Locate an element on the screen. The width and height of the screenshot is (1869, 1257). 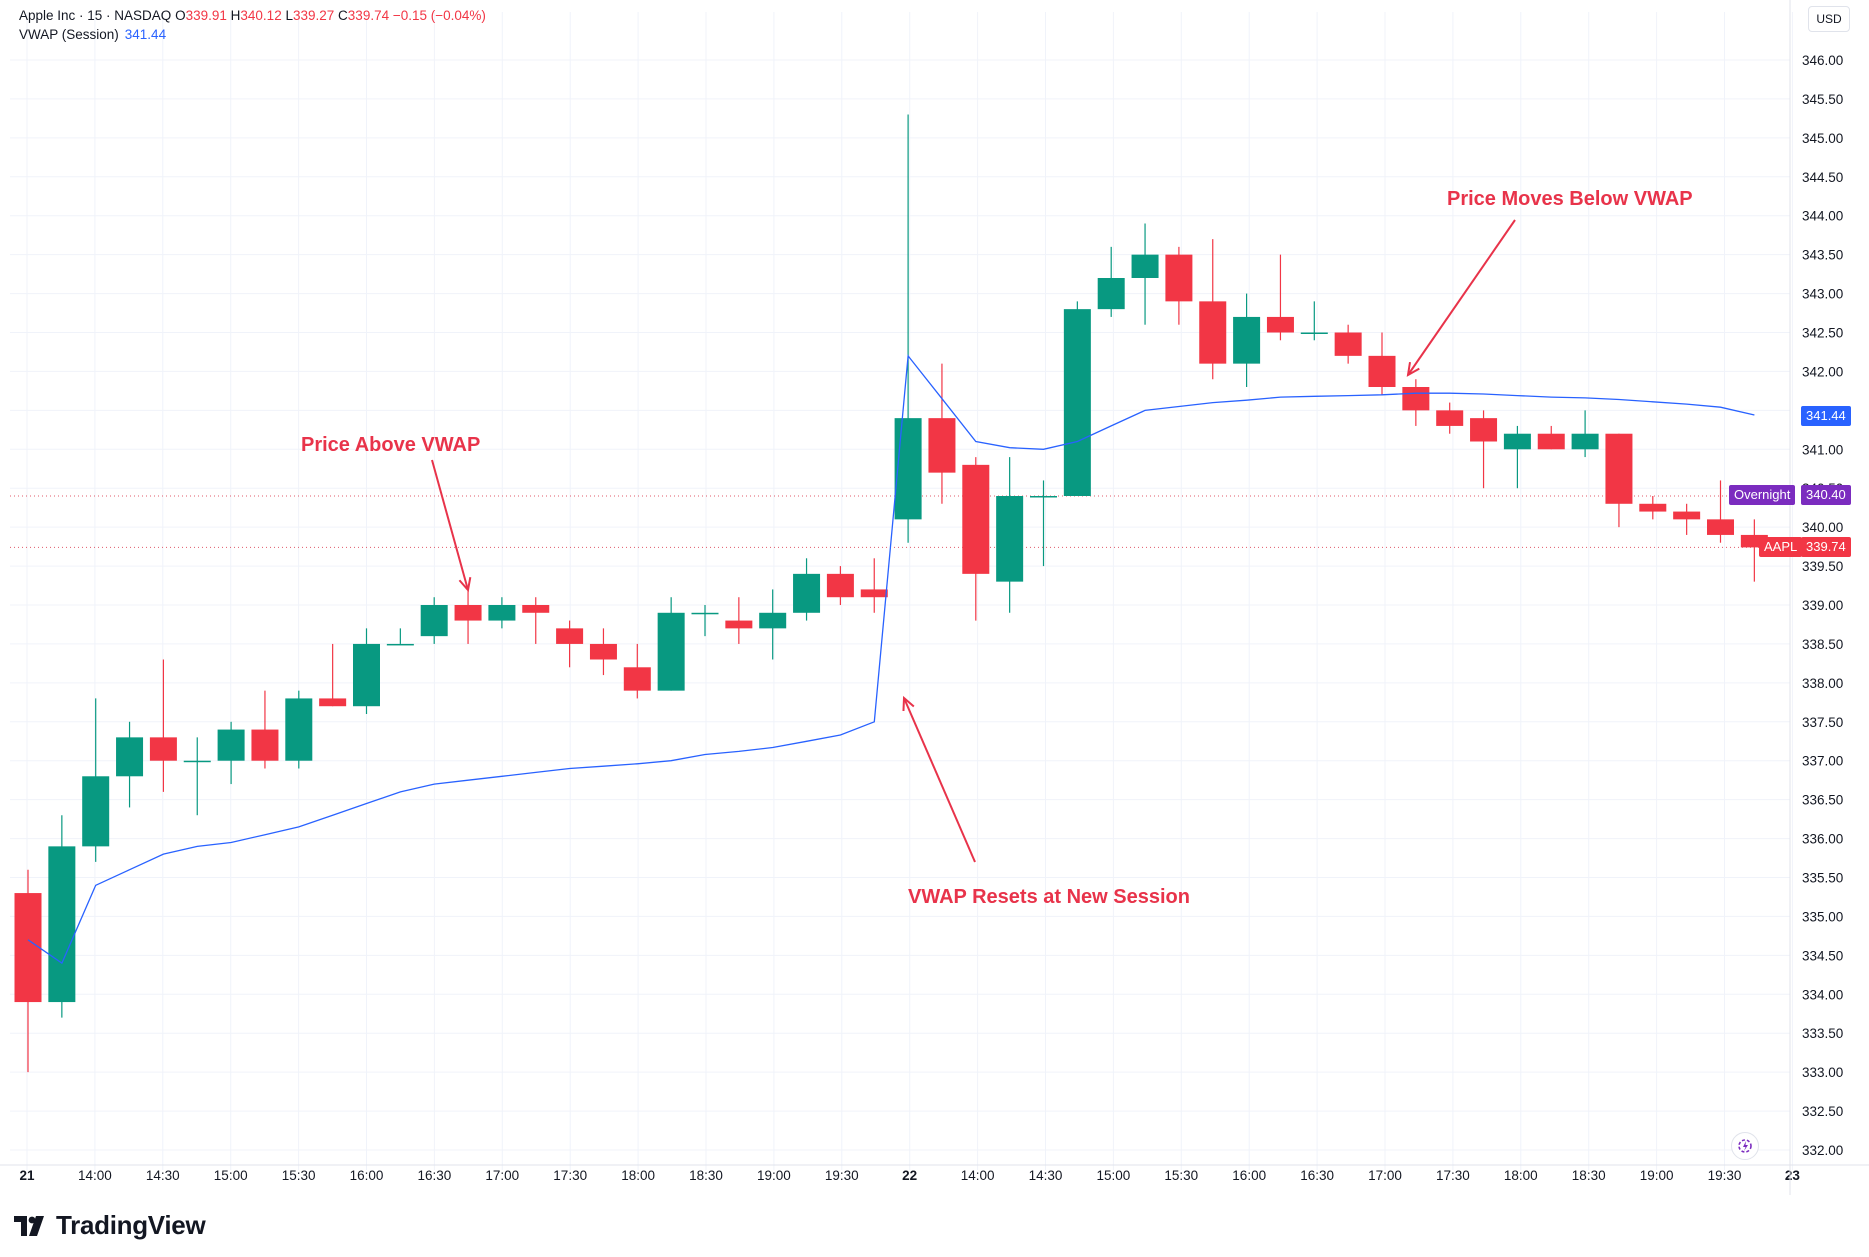
x-tick-label: 21 is located at coordinates (27, 1175).